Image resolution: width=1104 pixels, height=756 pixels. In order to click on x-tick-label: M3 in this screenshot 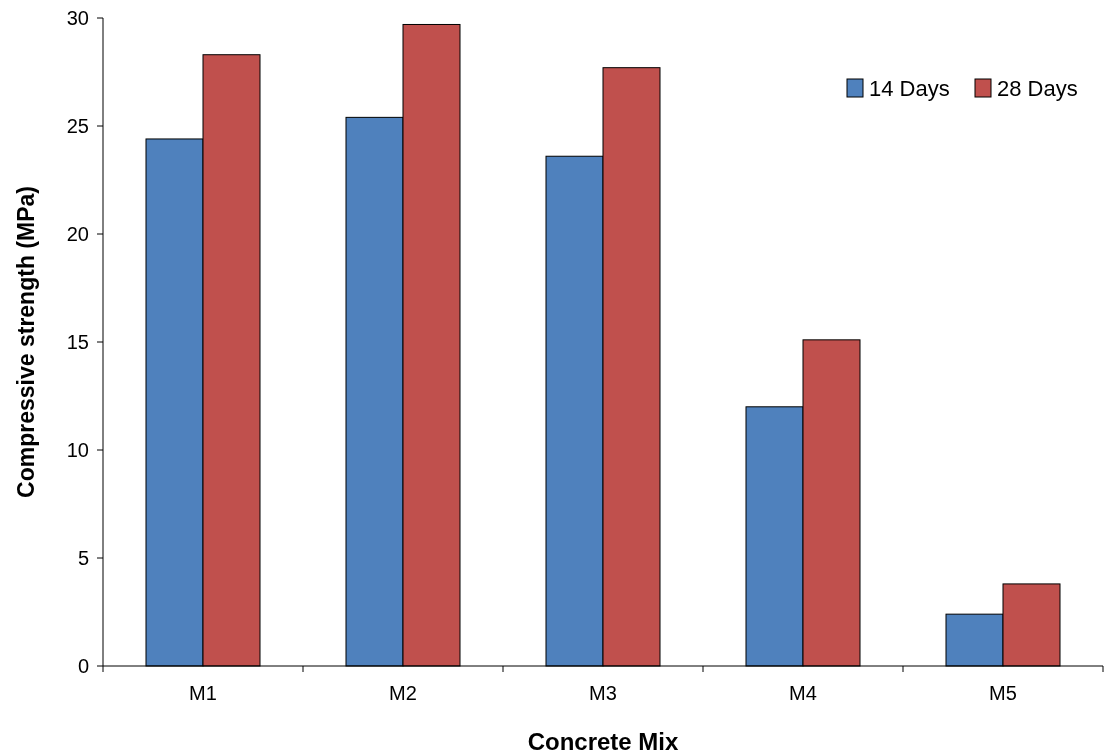, I will do `click(603, 693)`.